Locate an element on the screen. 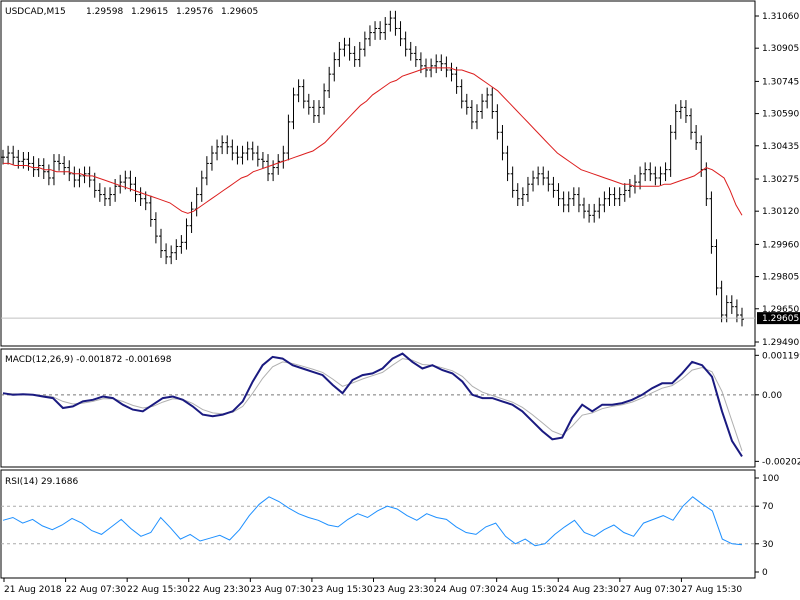 The height and width of the screenshot is (600, 800). ohlc-close: 1.29605 is located at coordinates (239, 12).